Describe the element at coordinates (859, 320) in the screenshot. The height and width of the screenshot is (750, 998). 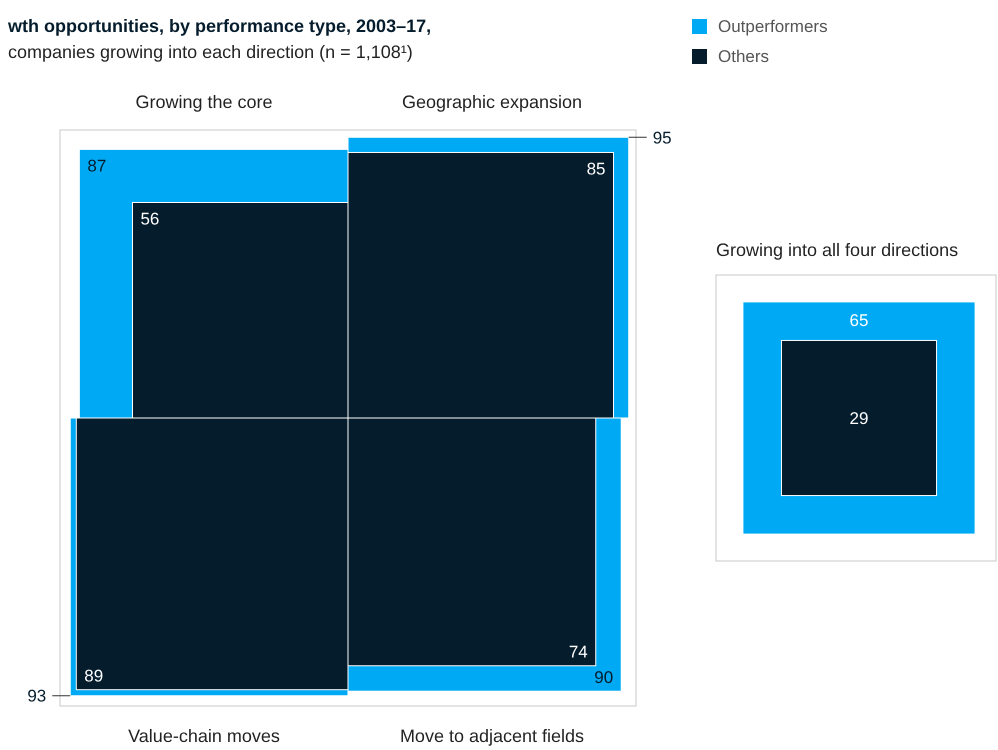
I see `data-label: 65` at that location.